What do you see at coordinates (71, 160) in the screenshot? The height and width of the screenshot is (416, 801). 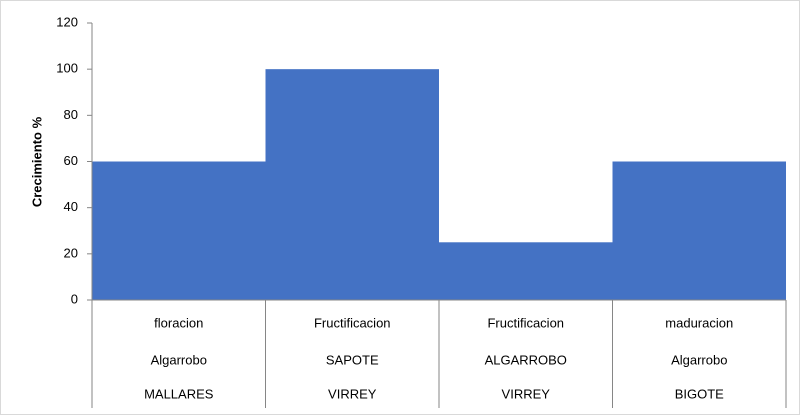 I see `y-tick-label: 60` at bounding box center [71, 160].